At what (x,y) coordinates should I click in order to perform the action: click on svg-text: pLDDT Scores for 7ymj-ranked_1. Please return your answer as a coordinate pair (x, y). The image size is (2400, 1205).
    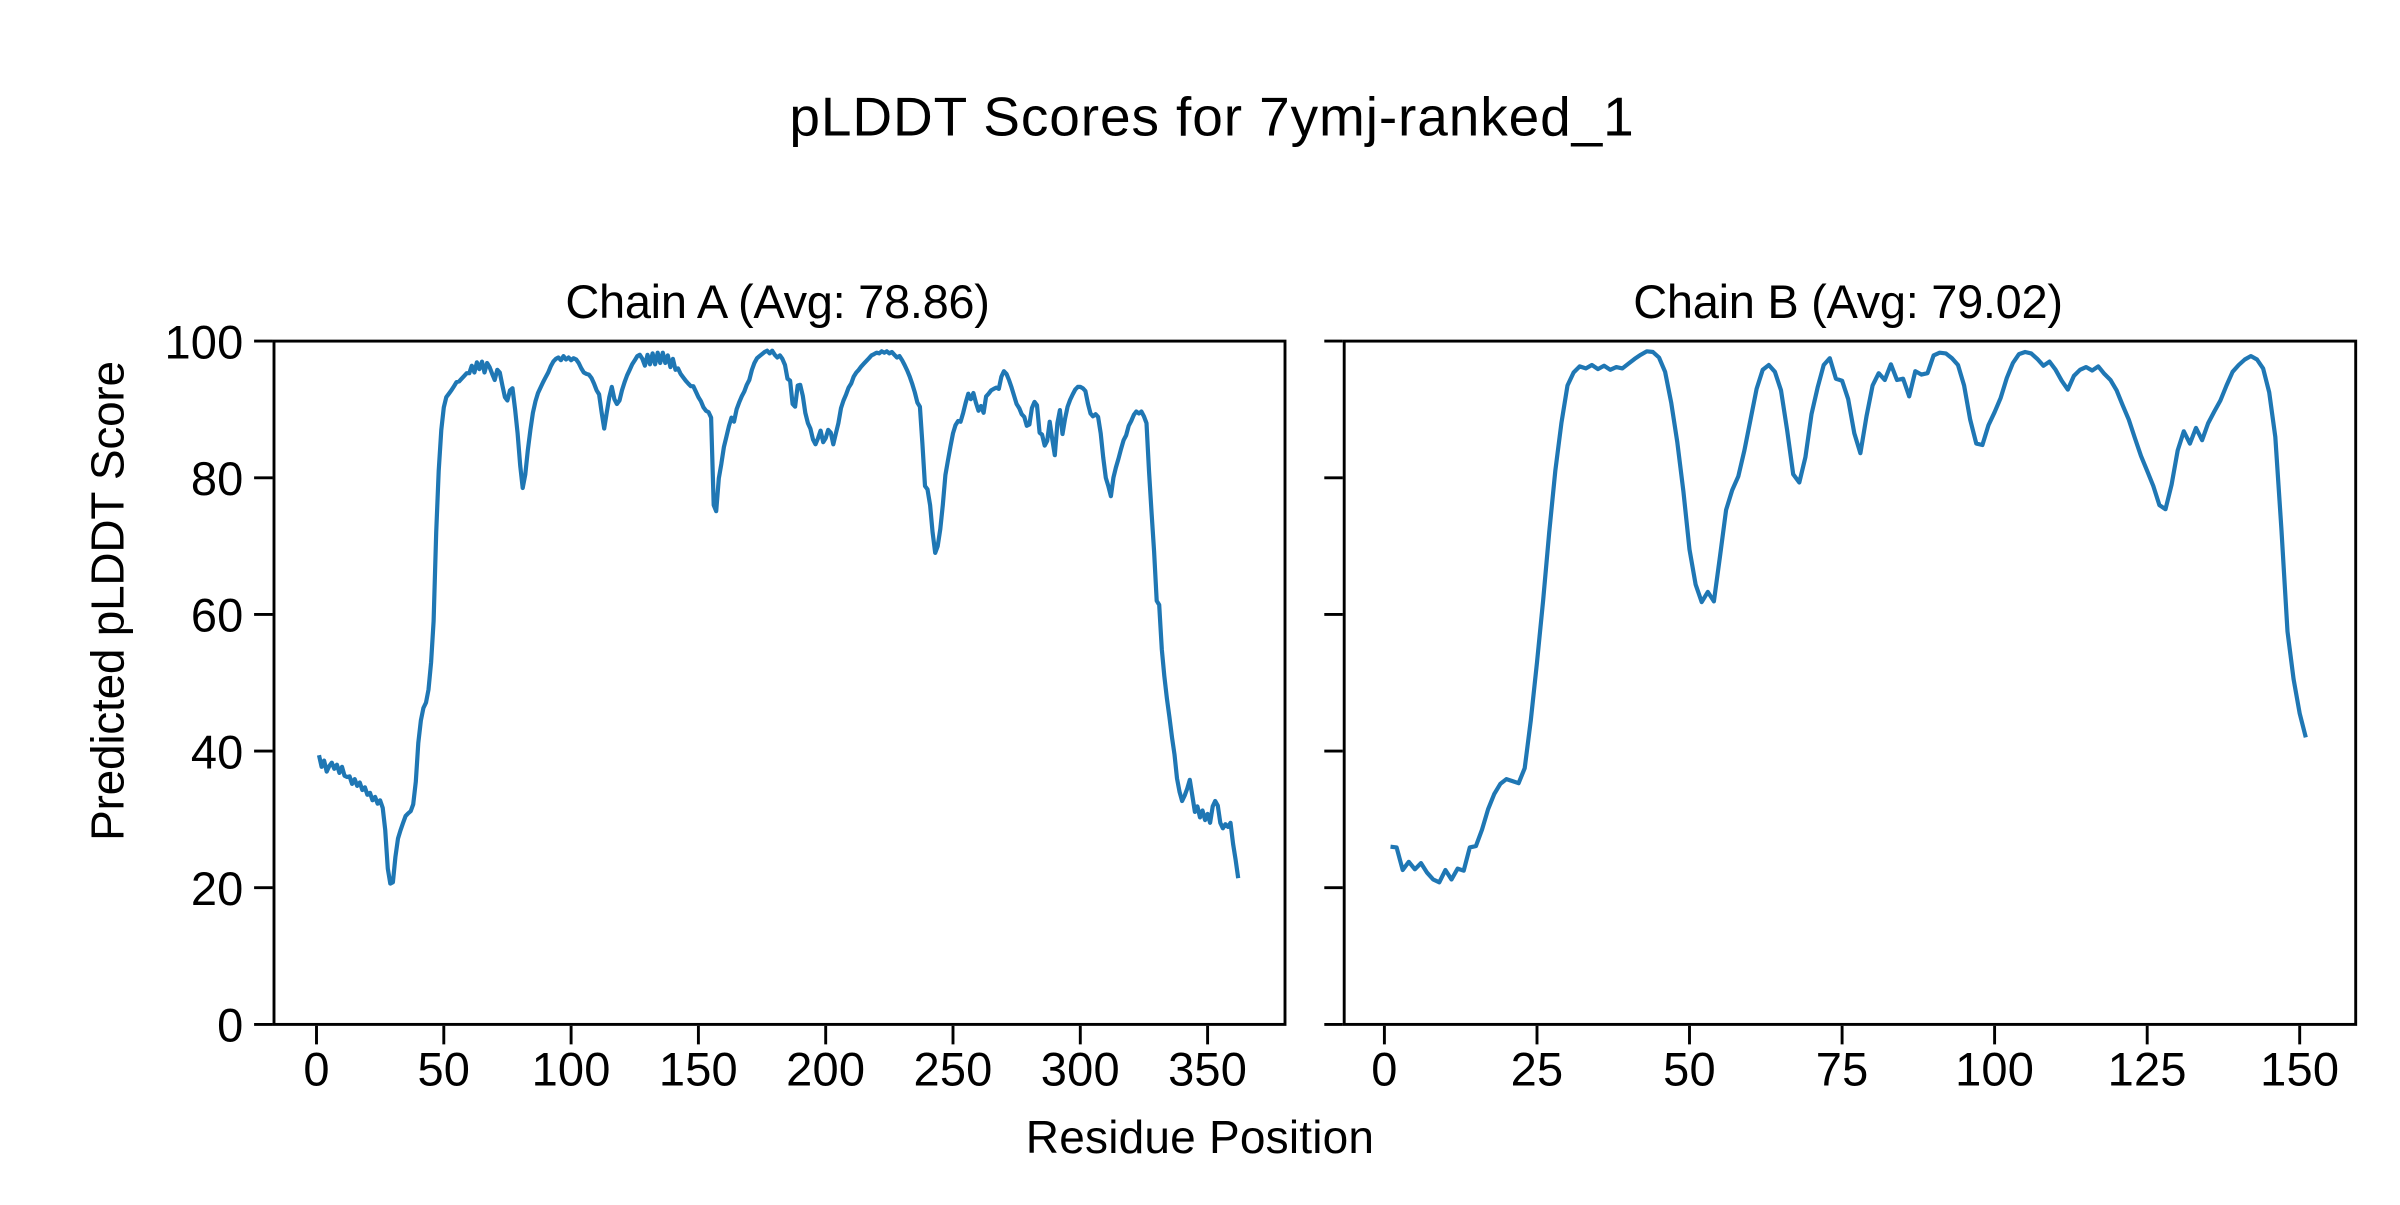
    Looking at the image, I should click on (1211, 116).